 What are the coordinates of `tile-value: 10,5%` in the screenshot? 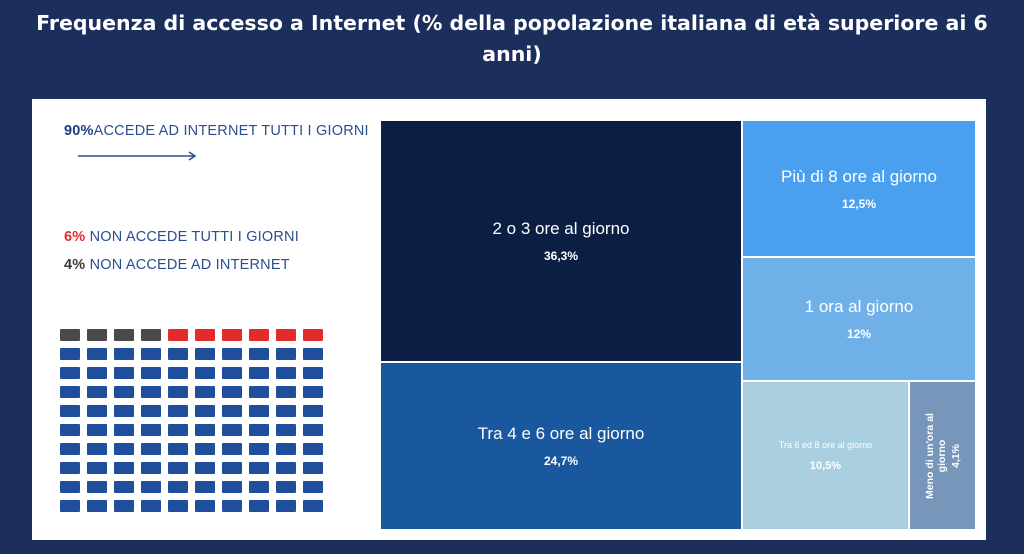 It's located at (825, 465).